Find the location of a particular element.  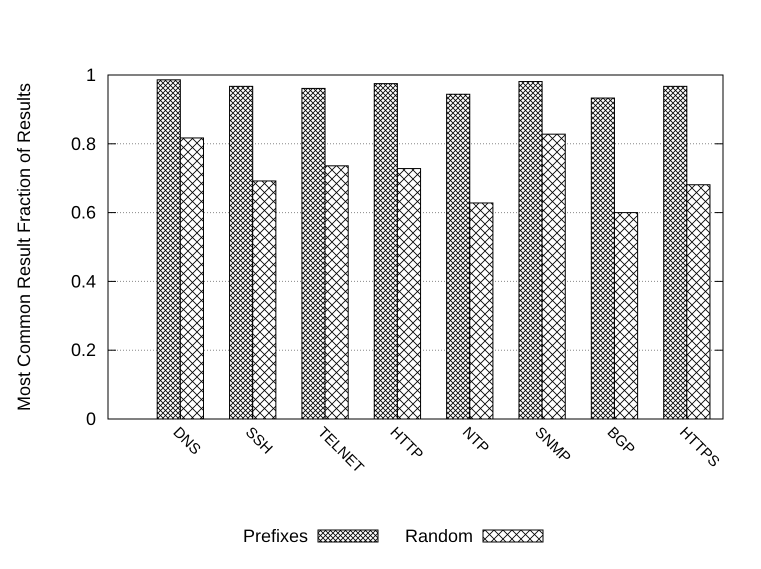

y-tick-label: 0.2 is located at coordinates (83, 350).